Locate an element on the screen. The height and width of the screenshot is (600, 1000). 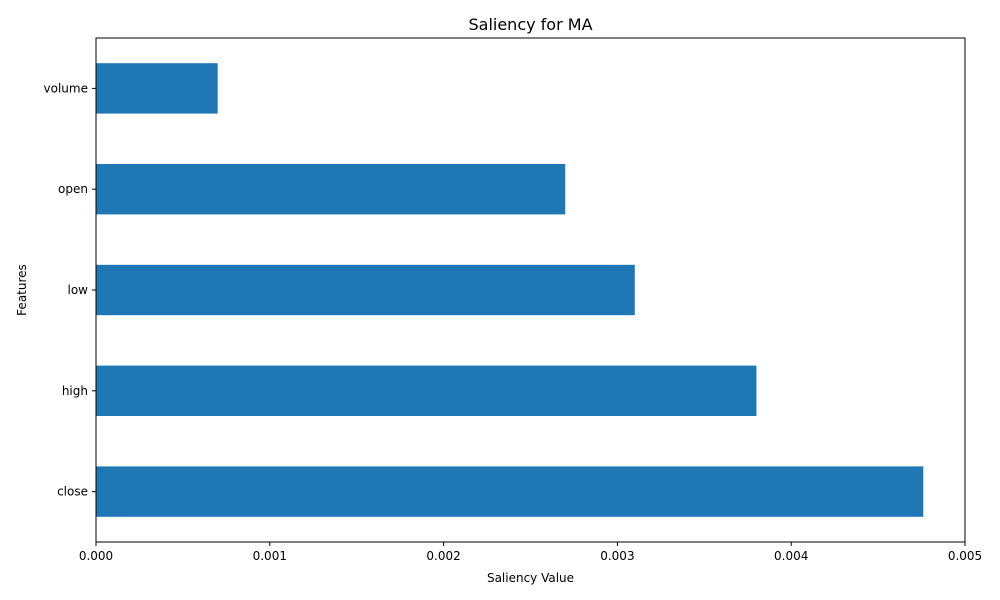
y-tick-label-open: open is located at coordinates (73, 189).